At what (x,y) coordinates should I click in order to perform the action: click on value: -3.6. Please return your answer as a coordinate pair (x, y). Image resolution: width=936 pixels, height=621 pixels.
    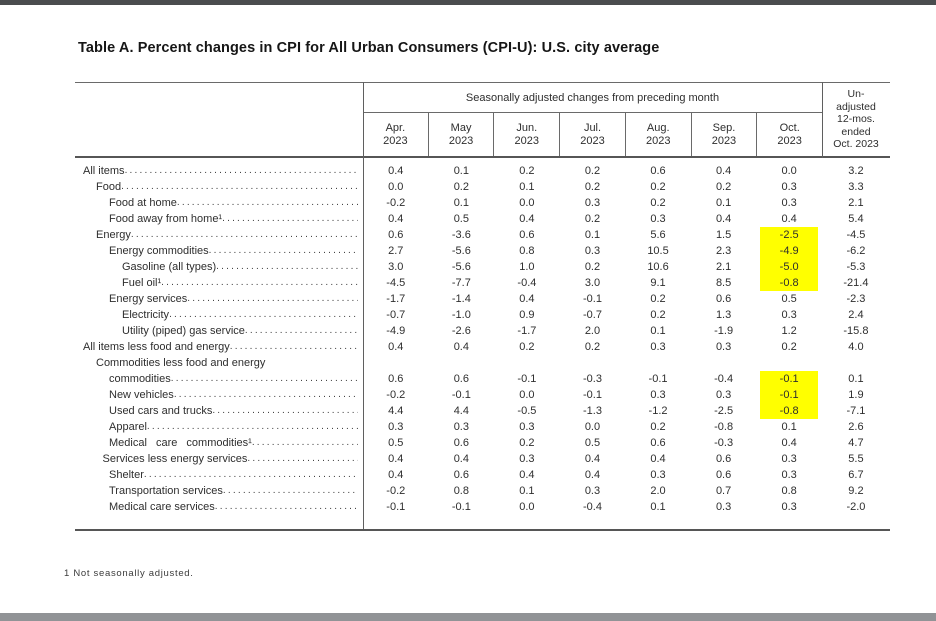
    Looking at the image, I should click on (461, 235).